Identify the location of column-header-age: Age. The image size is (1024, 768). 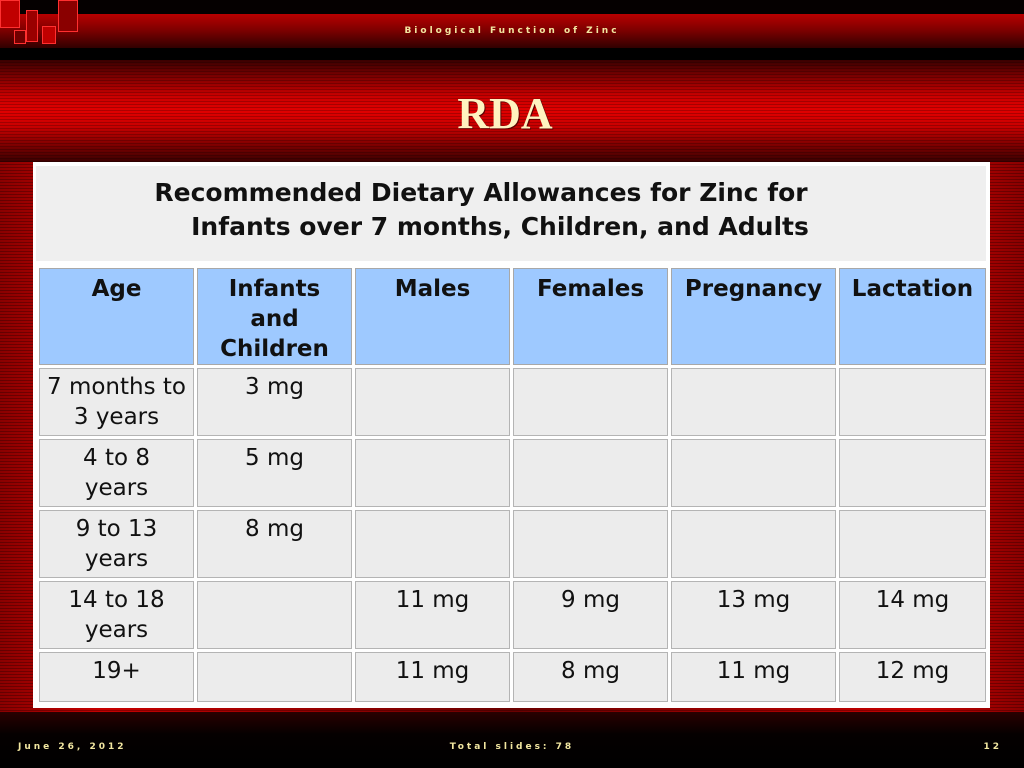
(116, 316).